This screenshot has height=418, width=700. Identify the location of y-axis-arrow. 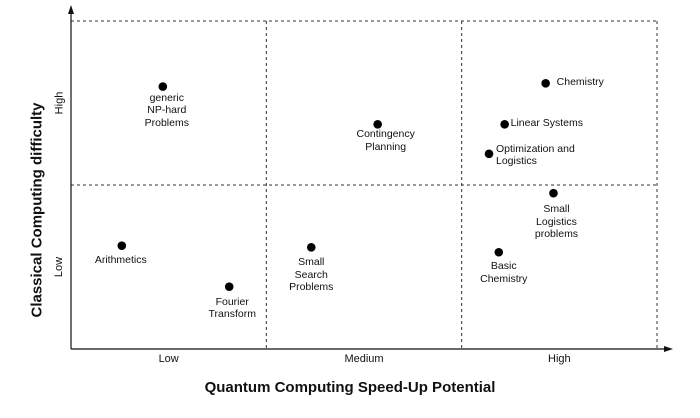
(71, 9).